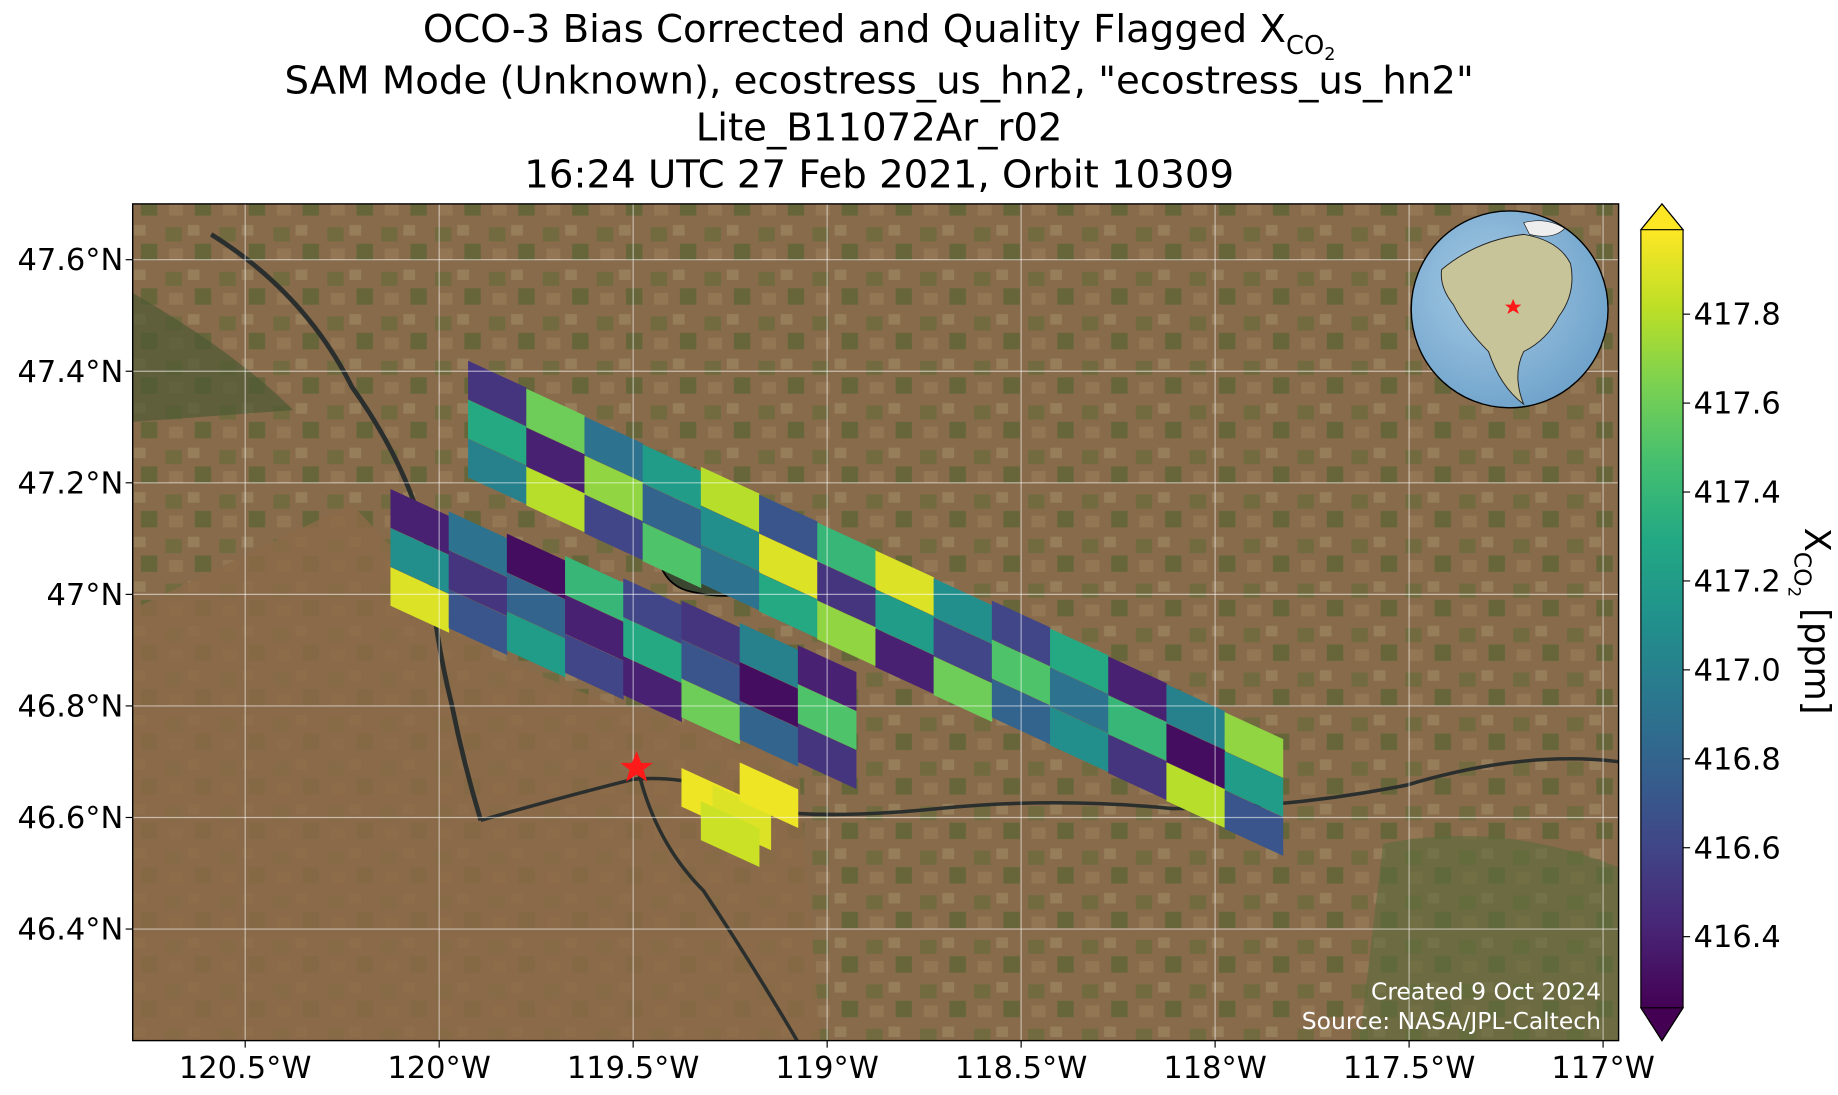 This screenshot has width=1838, height=1095. What do you see at coordinates (1710, 622) in the screenshot?
I see `colorbar: 416.4 416.6 416.8 417.0 417.2 417.4 417.6 417.8` at bounding box center [1710, 622].